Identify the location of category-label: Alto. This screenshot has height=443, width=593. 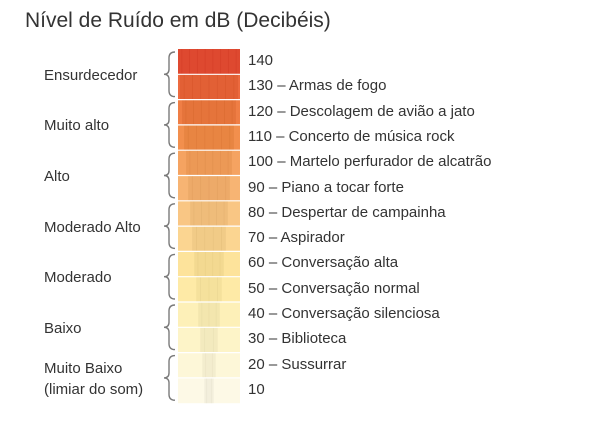
(57, 176).